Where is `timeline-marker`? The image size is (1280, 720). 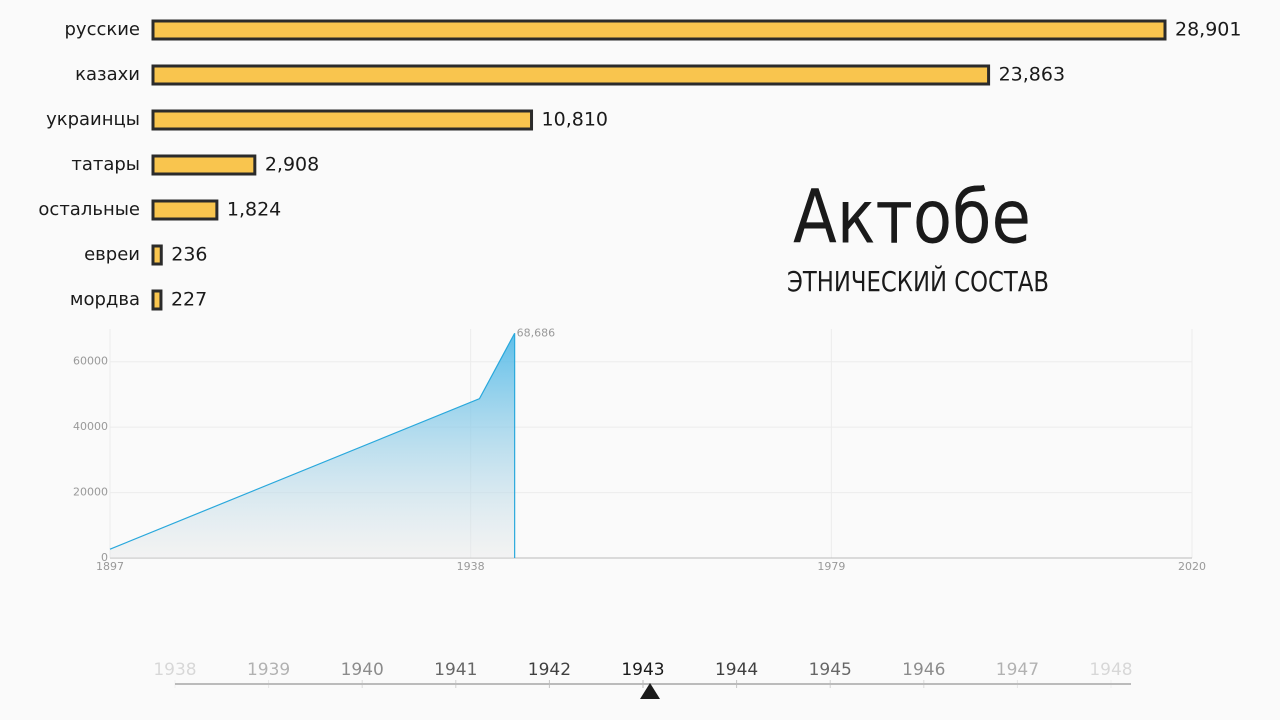
timeline-marker is located at coordinates (650, 691).